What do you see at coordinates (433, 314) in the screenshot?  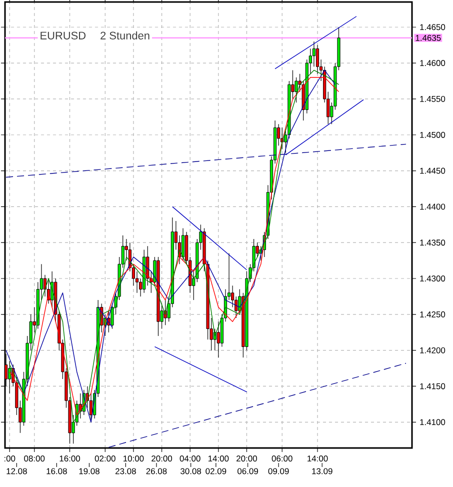 I see `y-tick-label: 1.4250` at bounding box center [433, 314].